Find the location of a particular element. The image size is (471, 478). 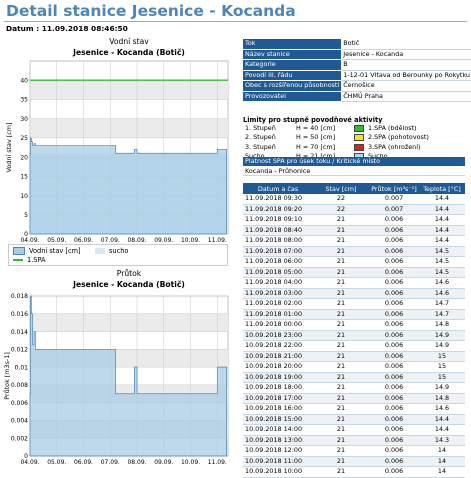

cell-teplota: 14.6 is located at coordinates (442, 409).